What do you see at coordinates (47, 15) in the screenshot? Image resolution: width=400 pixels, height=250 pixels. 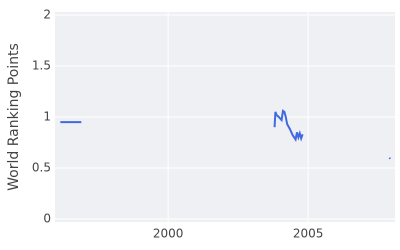 I see `y-tick-label: 2` at bounding box center [47, 15].